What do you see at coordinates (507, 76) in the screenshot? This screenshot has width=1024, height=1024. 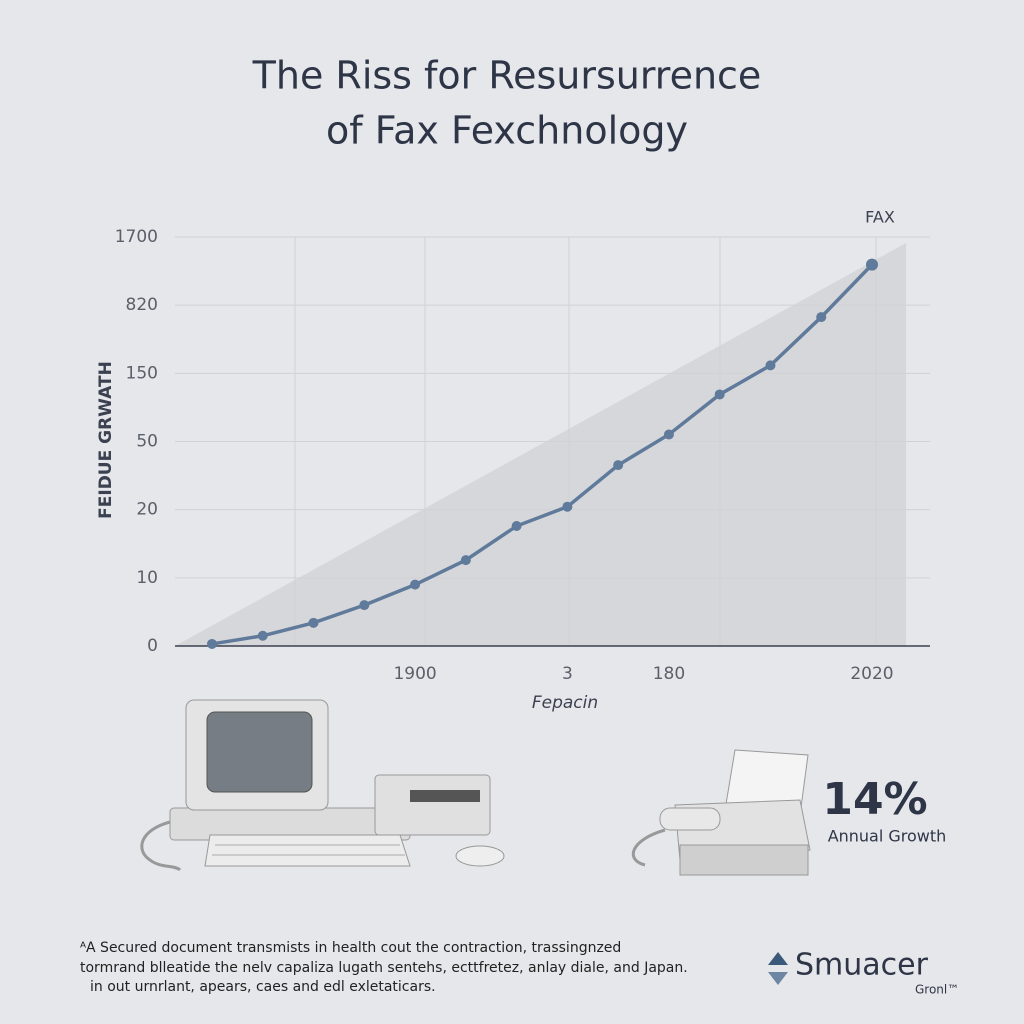 I see `title-line: The Riss for Resursurrence` at bounding box center [507, 76].